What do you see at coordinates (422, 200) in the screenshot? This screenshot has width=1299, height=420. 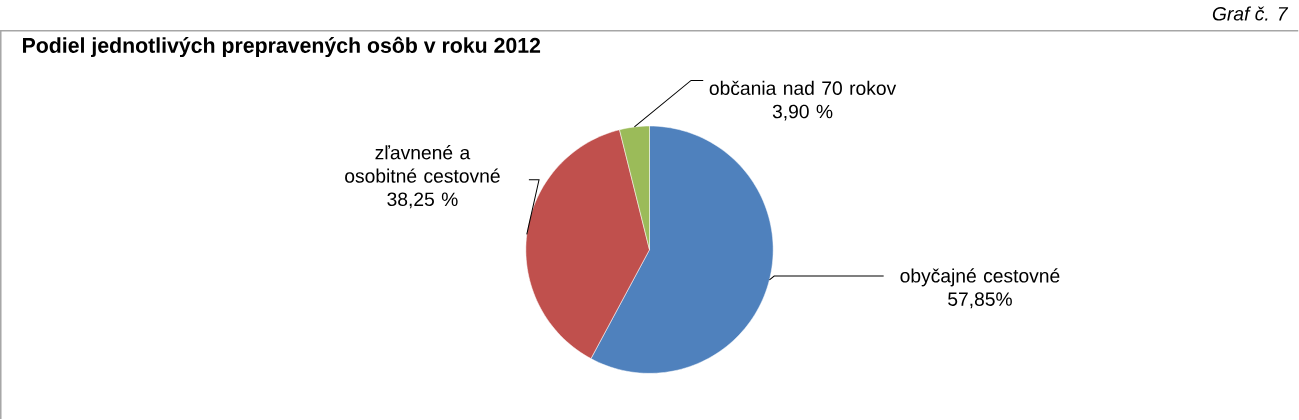 I see `data-label: 38,25 %` at bounding box center [422, 200].